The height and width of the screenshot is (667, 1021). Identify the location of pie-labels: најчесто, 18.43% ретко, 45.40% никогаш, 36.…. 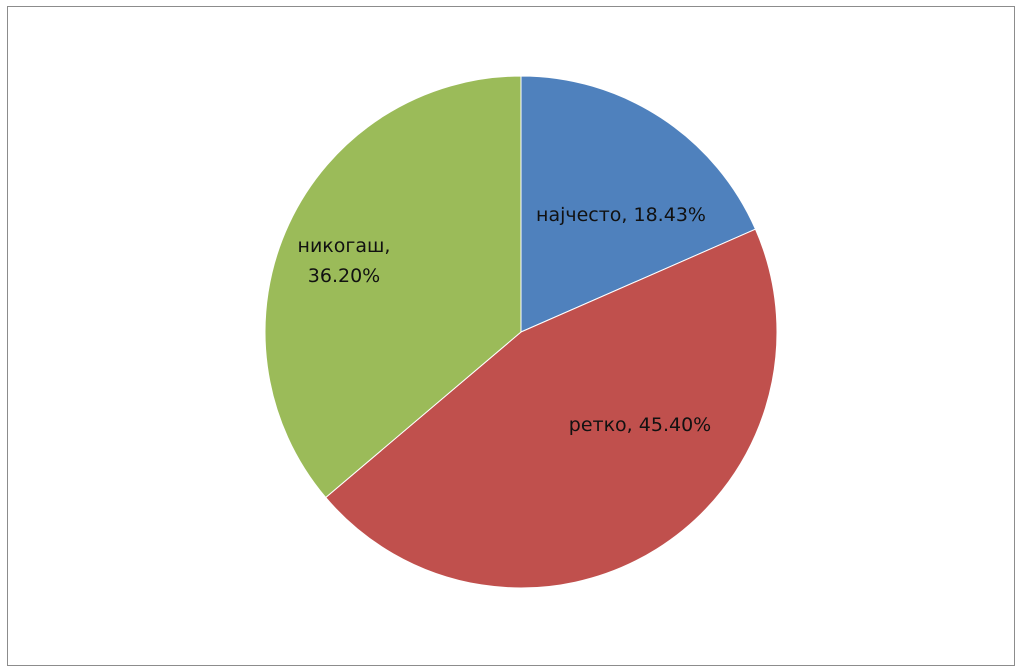
(505, 320).